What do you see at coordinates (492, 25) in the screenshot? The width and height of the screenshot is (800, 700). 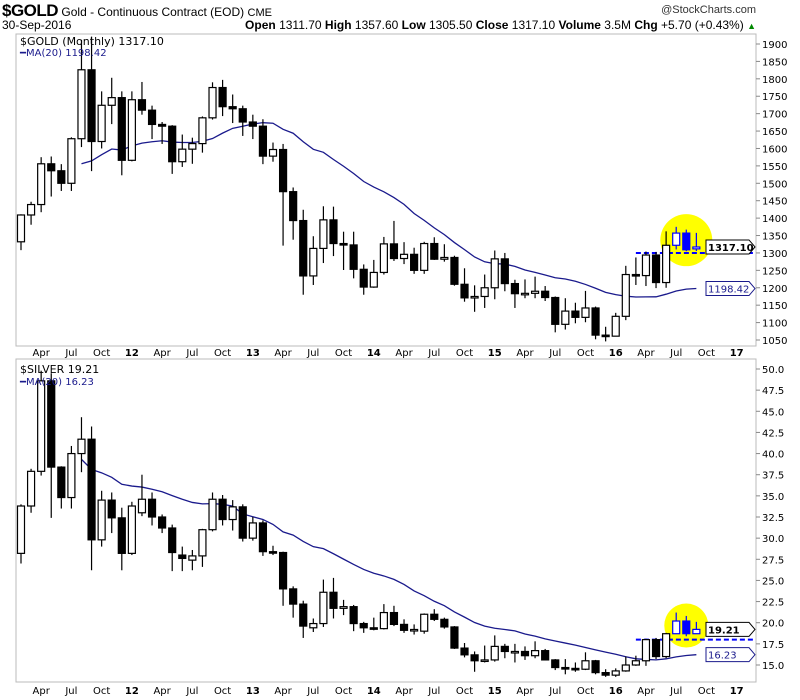 I see `close-label: Close` at bounding box center [492, 25].